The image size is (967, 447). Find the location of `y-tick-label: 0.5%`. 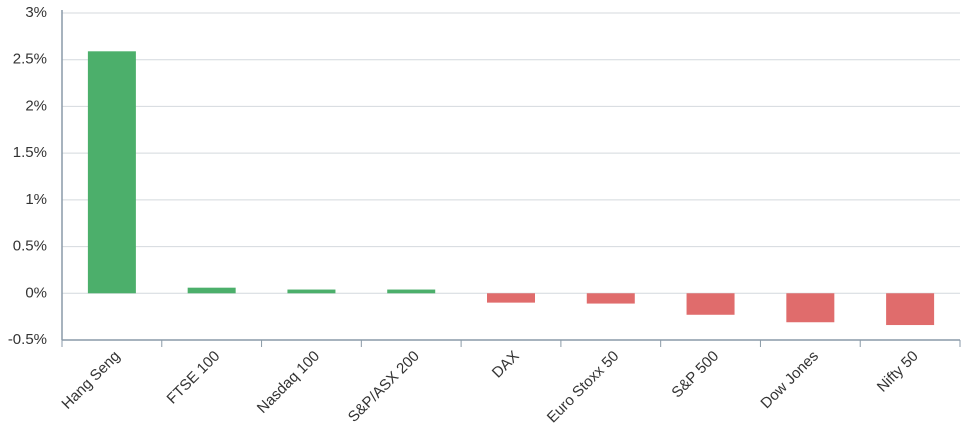

y-tick-label: 0.5% is located at coordinates (30, 246).